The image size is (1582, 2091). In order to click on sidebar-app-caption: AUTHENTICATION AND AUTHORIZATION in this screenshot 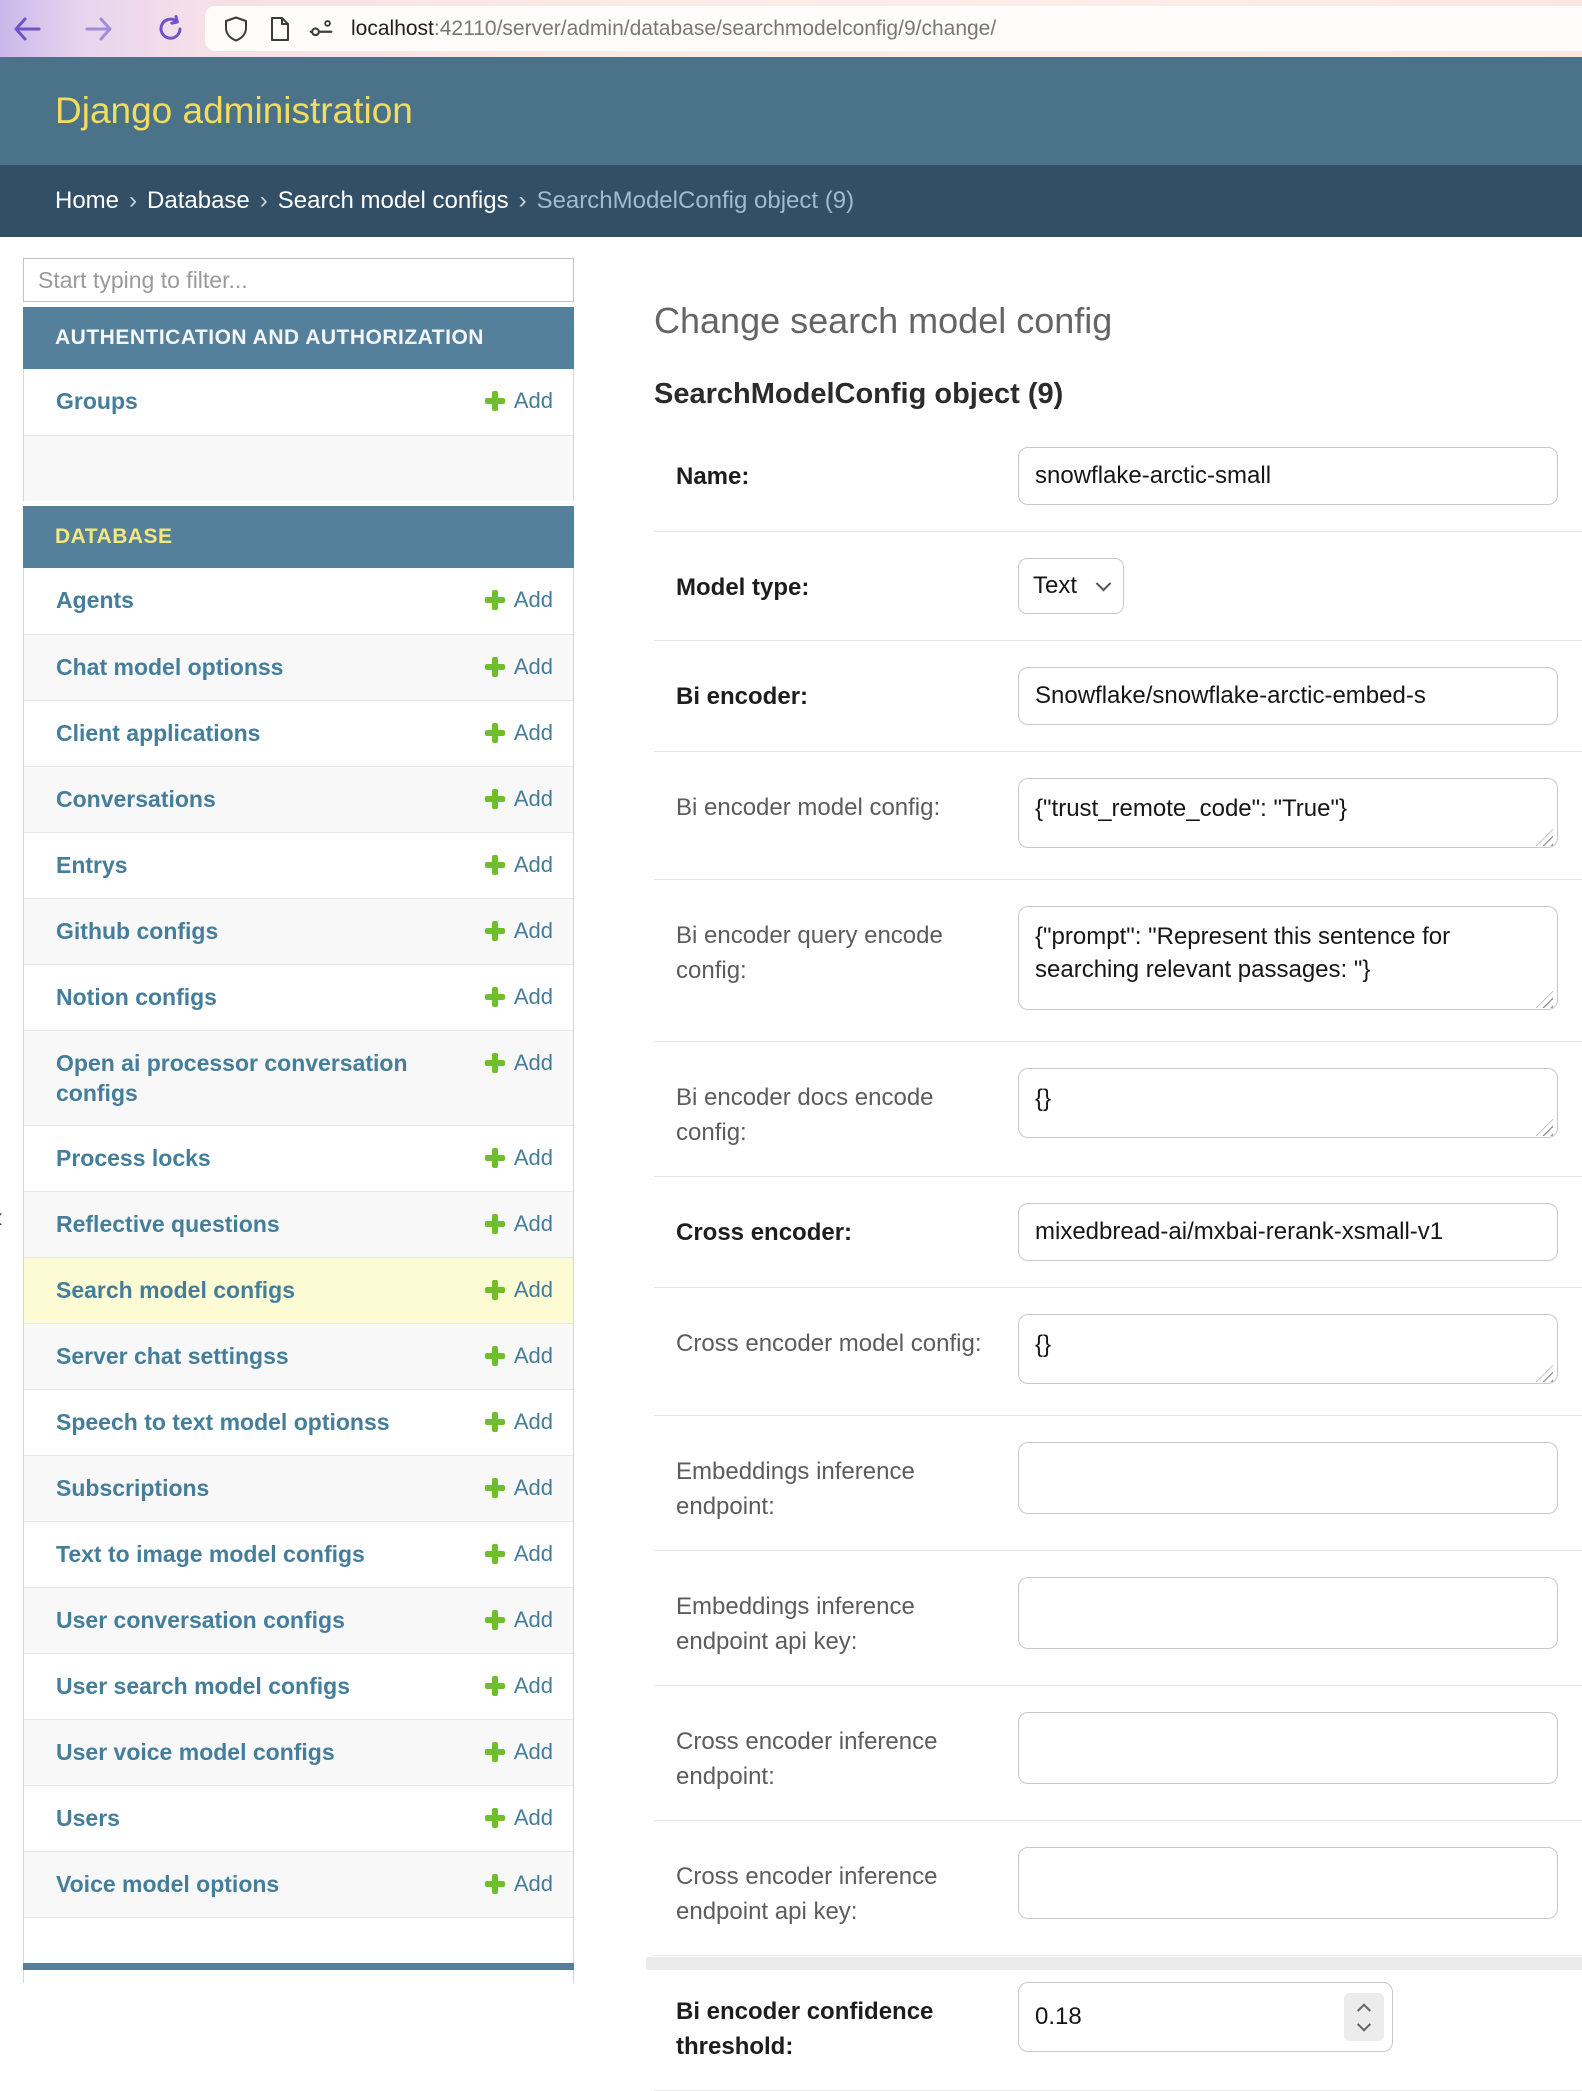, I will do `click(298, 338)`.